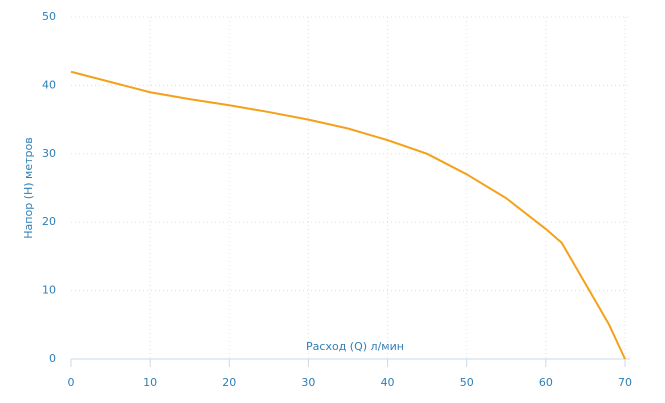 This screenshot has height=403, width=665. Describe the element at coordinates (150, 382) in the screenshot. I see `x-tick-label: 10` at that location.